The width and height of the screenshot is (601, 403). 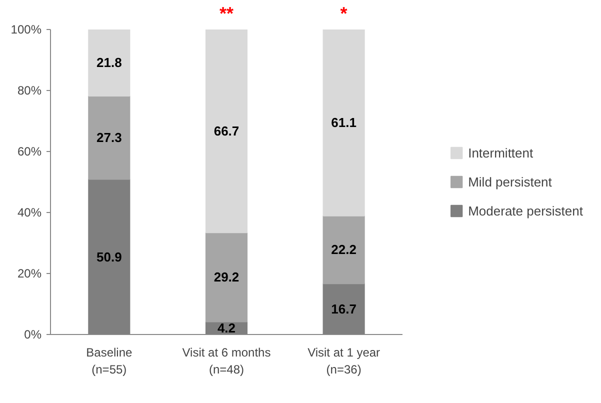 I want to click on data-label: 50.9, so click(x=109, y=256).